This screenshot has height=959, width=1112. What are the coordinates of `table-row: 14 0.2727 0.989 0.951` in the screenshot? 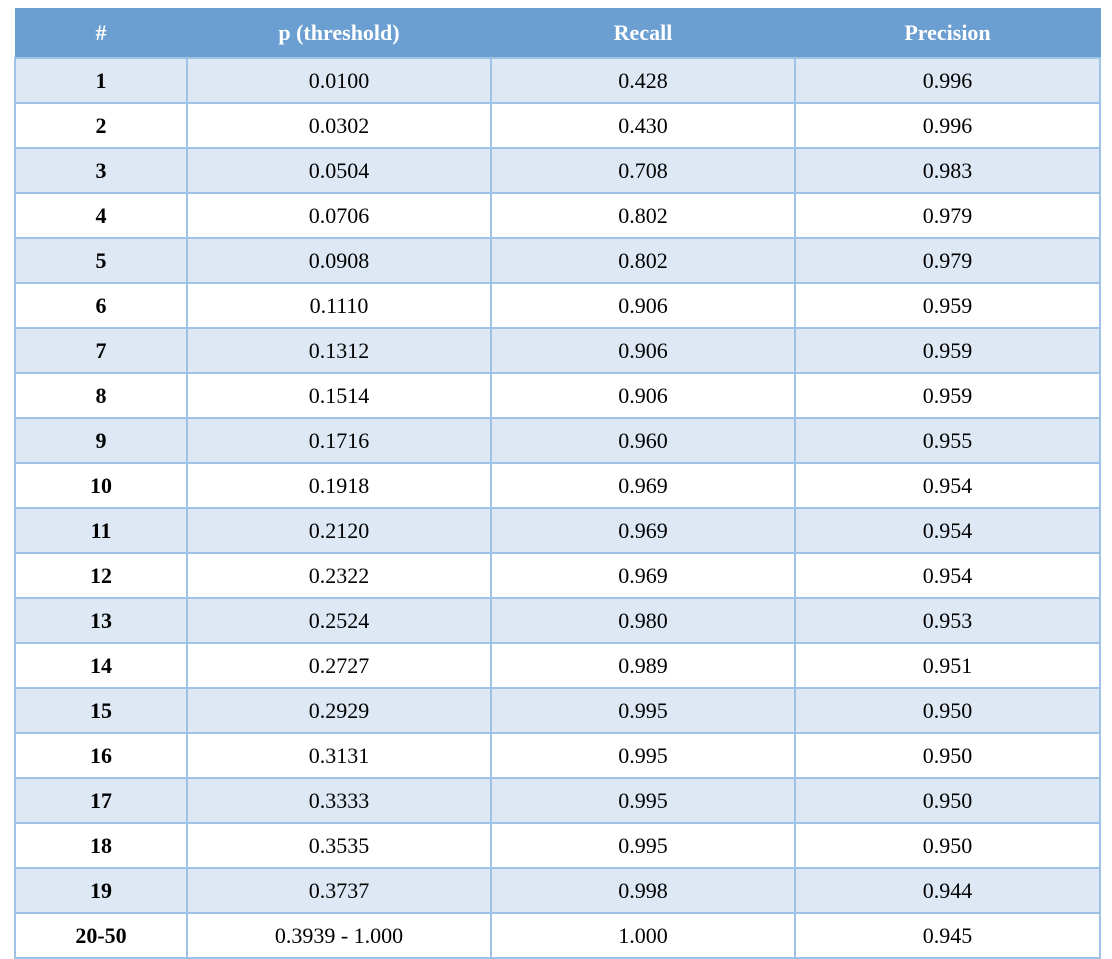 It's located at (557, 665).